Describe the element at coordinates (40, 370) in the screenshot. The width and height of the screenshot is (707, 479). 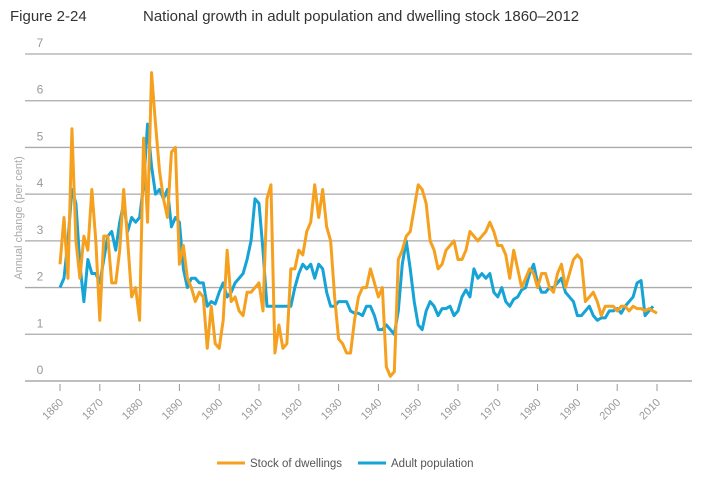
I see `y-tick-label: 0` at that location.